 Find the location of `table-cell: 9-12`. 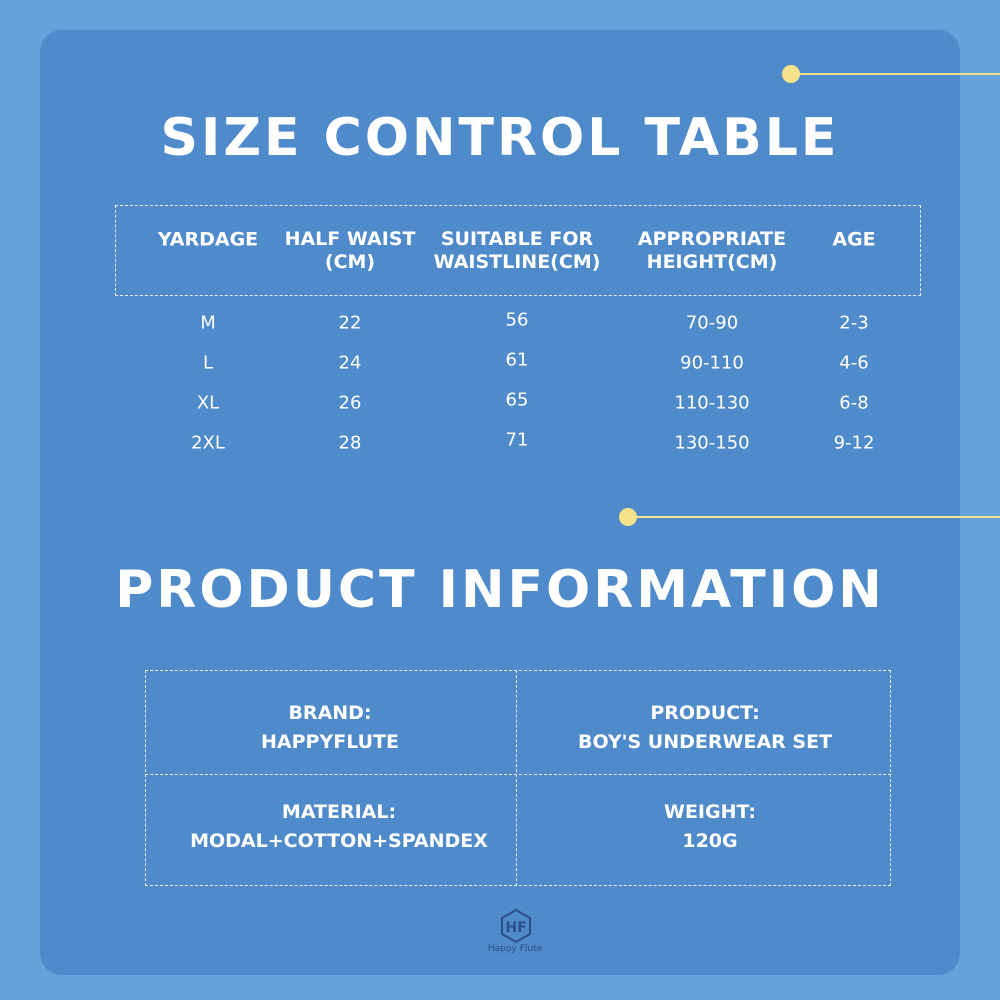

table-cell: 9-12 is located at coordinates (854, 443).